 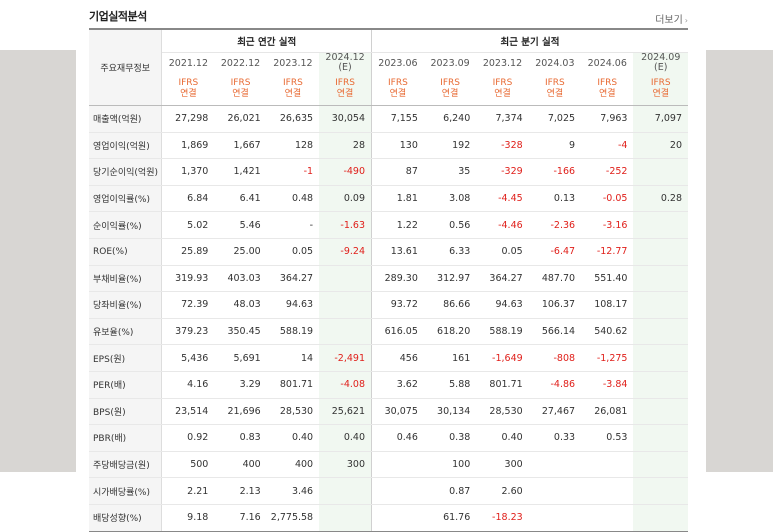 I want to click on table-cell: 192, so click(x=450, y=146).